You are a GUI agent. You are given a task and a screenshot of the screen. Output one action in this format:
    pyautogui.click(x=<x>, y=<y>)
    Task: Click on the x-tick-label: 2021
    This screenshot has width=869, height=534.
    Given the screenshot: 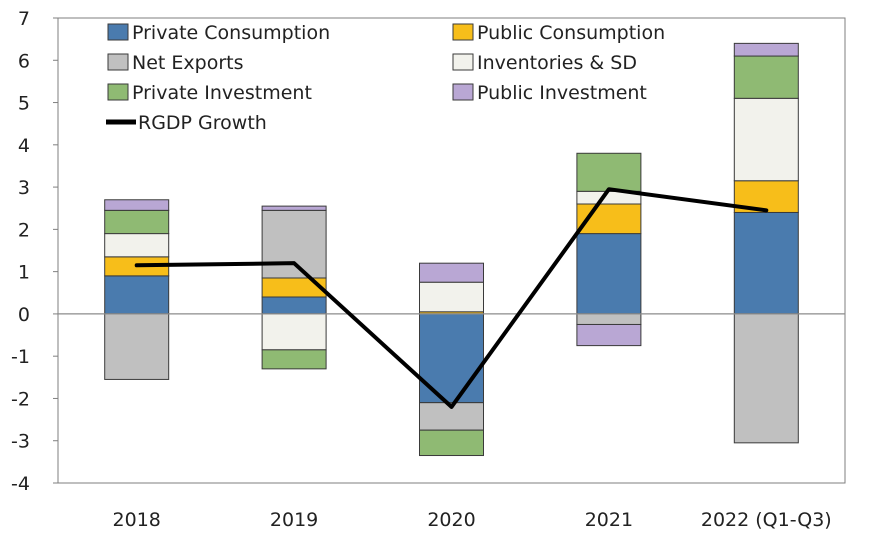 What is the action you would take?
    pyautogui.click(x=609, y=520)
    